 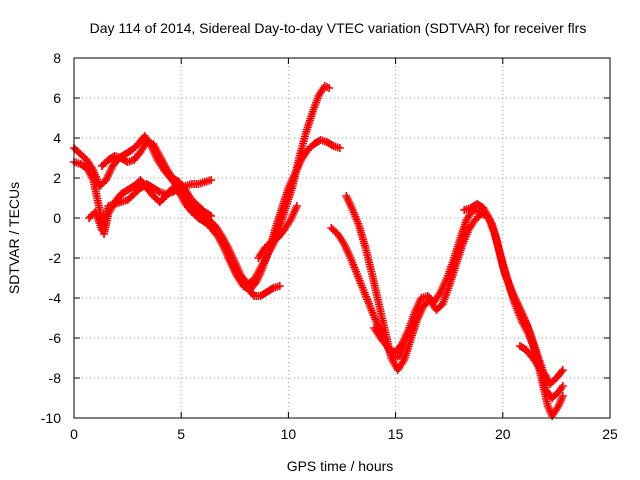 What do you see at coordinates (181, 434) in the screenshot?
I see `x-tick-label: 5` at bounding box center [181, 434].